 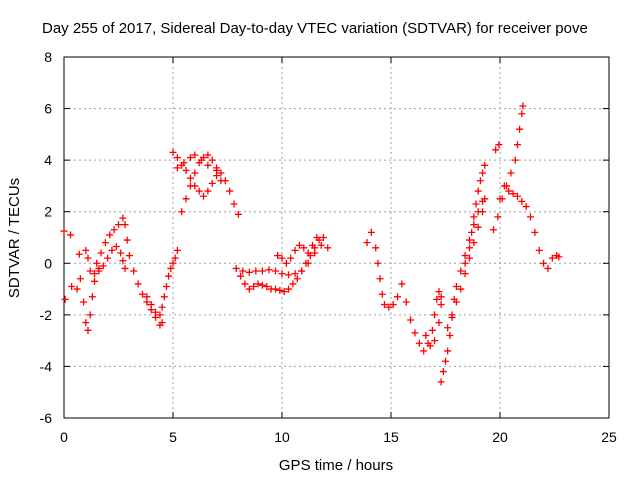 What do you see at coordinates (48, 212) in the screenshot?
I see `y-tick-label: 2` at bounding box center [48, 212].